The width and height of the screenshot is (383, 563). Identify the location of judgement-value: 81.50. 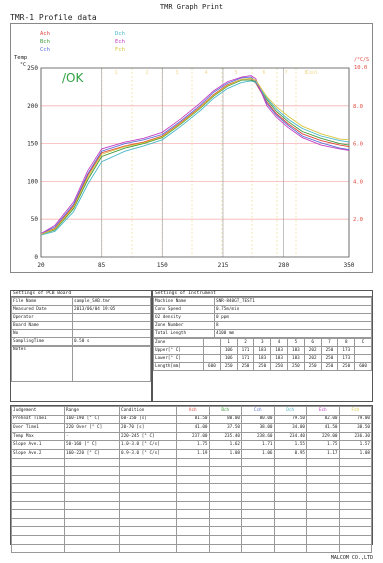
(193, 419).